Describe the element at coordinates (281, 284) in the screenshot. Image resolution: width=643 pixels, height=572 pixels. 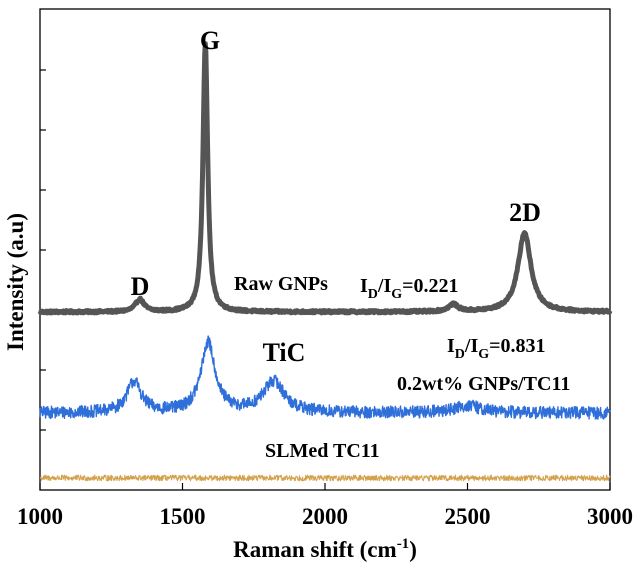
I see `raw-gnps-label: Raw GNPs` at that location.